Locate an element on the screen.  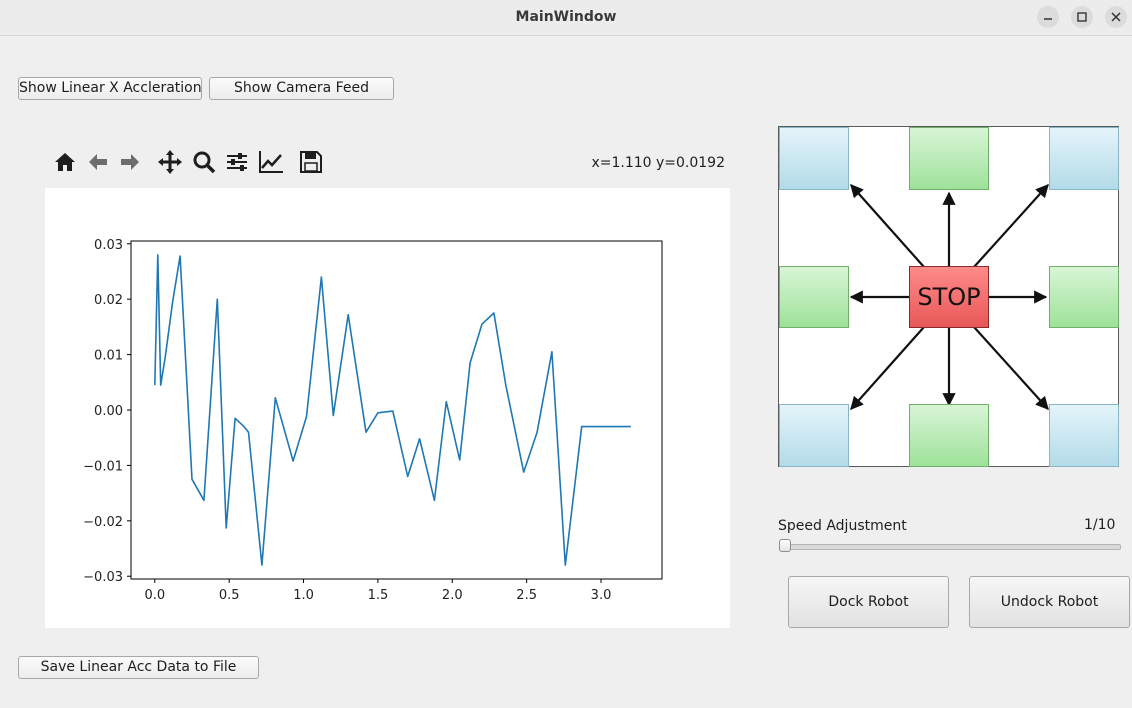
zoom-icon is located at coordinates (204, 162).